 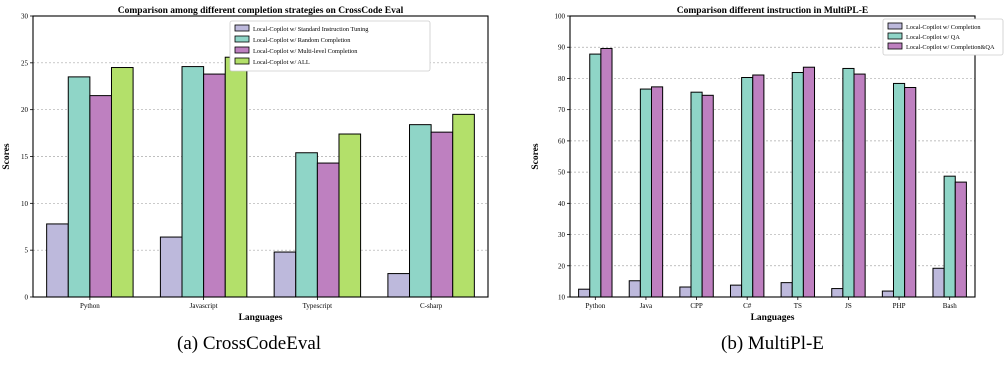 I want to click on x-tick-label: PHP, so click(x=899, y=306).